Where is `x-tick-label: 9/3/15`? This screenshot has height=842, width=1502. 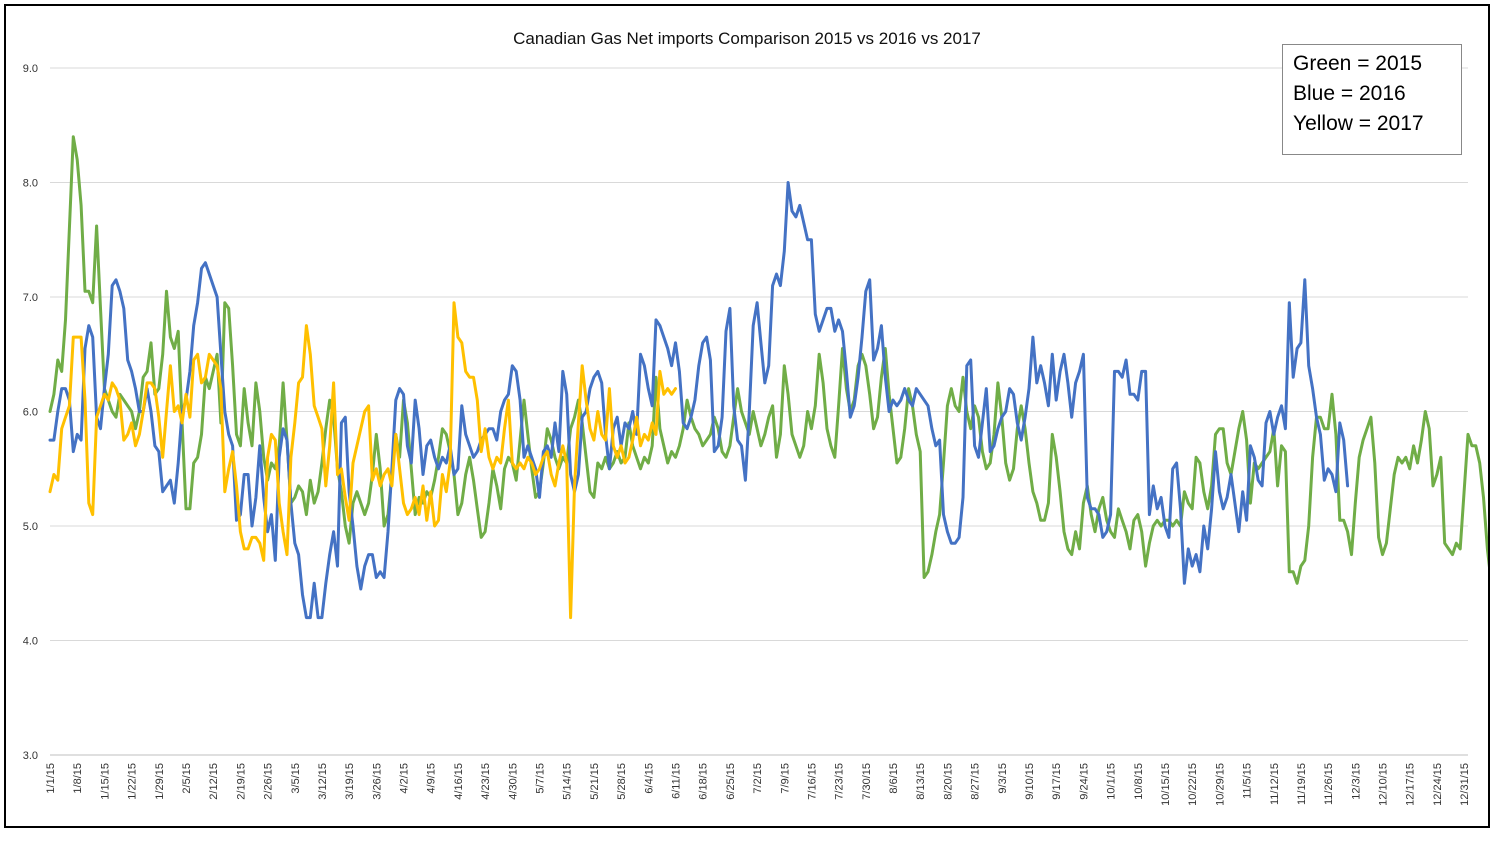
x-tick-label: 9/3/15 is located at coordinates (1003, 778).